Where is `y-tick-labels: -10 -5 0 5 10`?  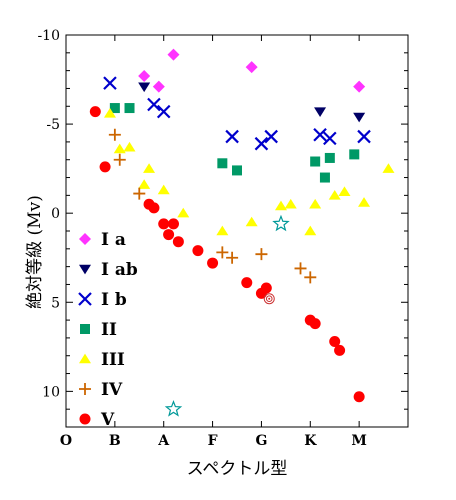 y-tick-labels: -10 -5 0 5 10 is located at coordinates (48, 214).